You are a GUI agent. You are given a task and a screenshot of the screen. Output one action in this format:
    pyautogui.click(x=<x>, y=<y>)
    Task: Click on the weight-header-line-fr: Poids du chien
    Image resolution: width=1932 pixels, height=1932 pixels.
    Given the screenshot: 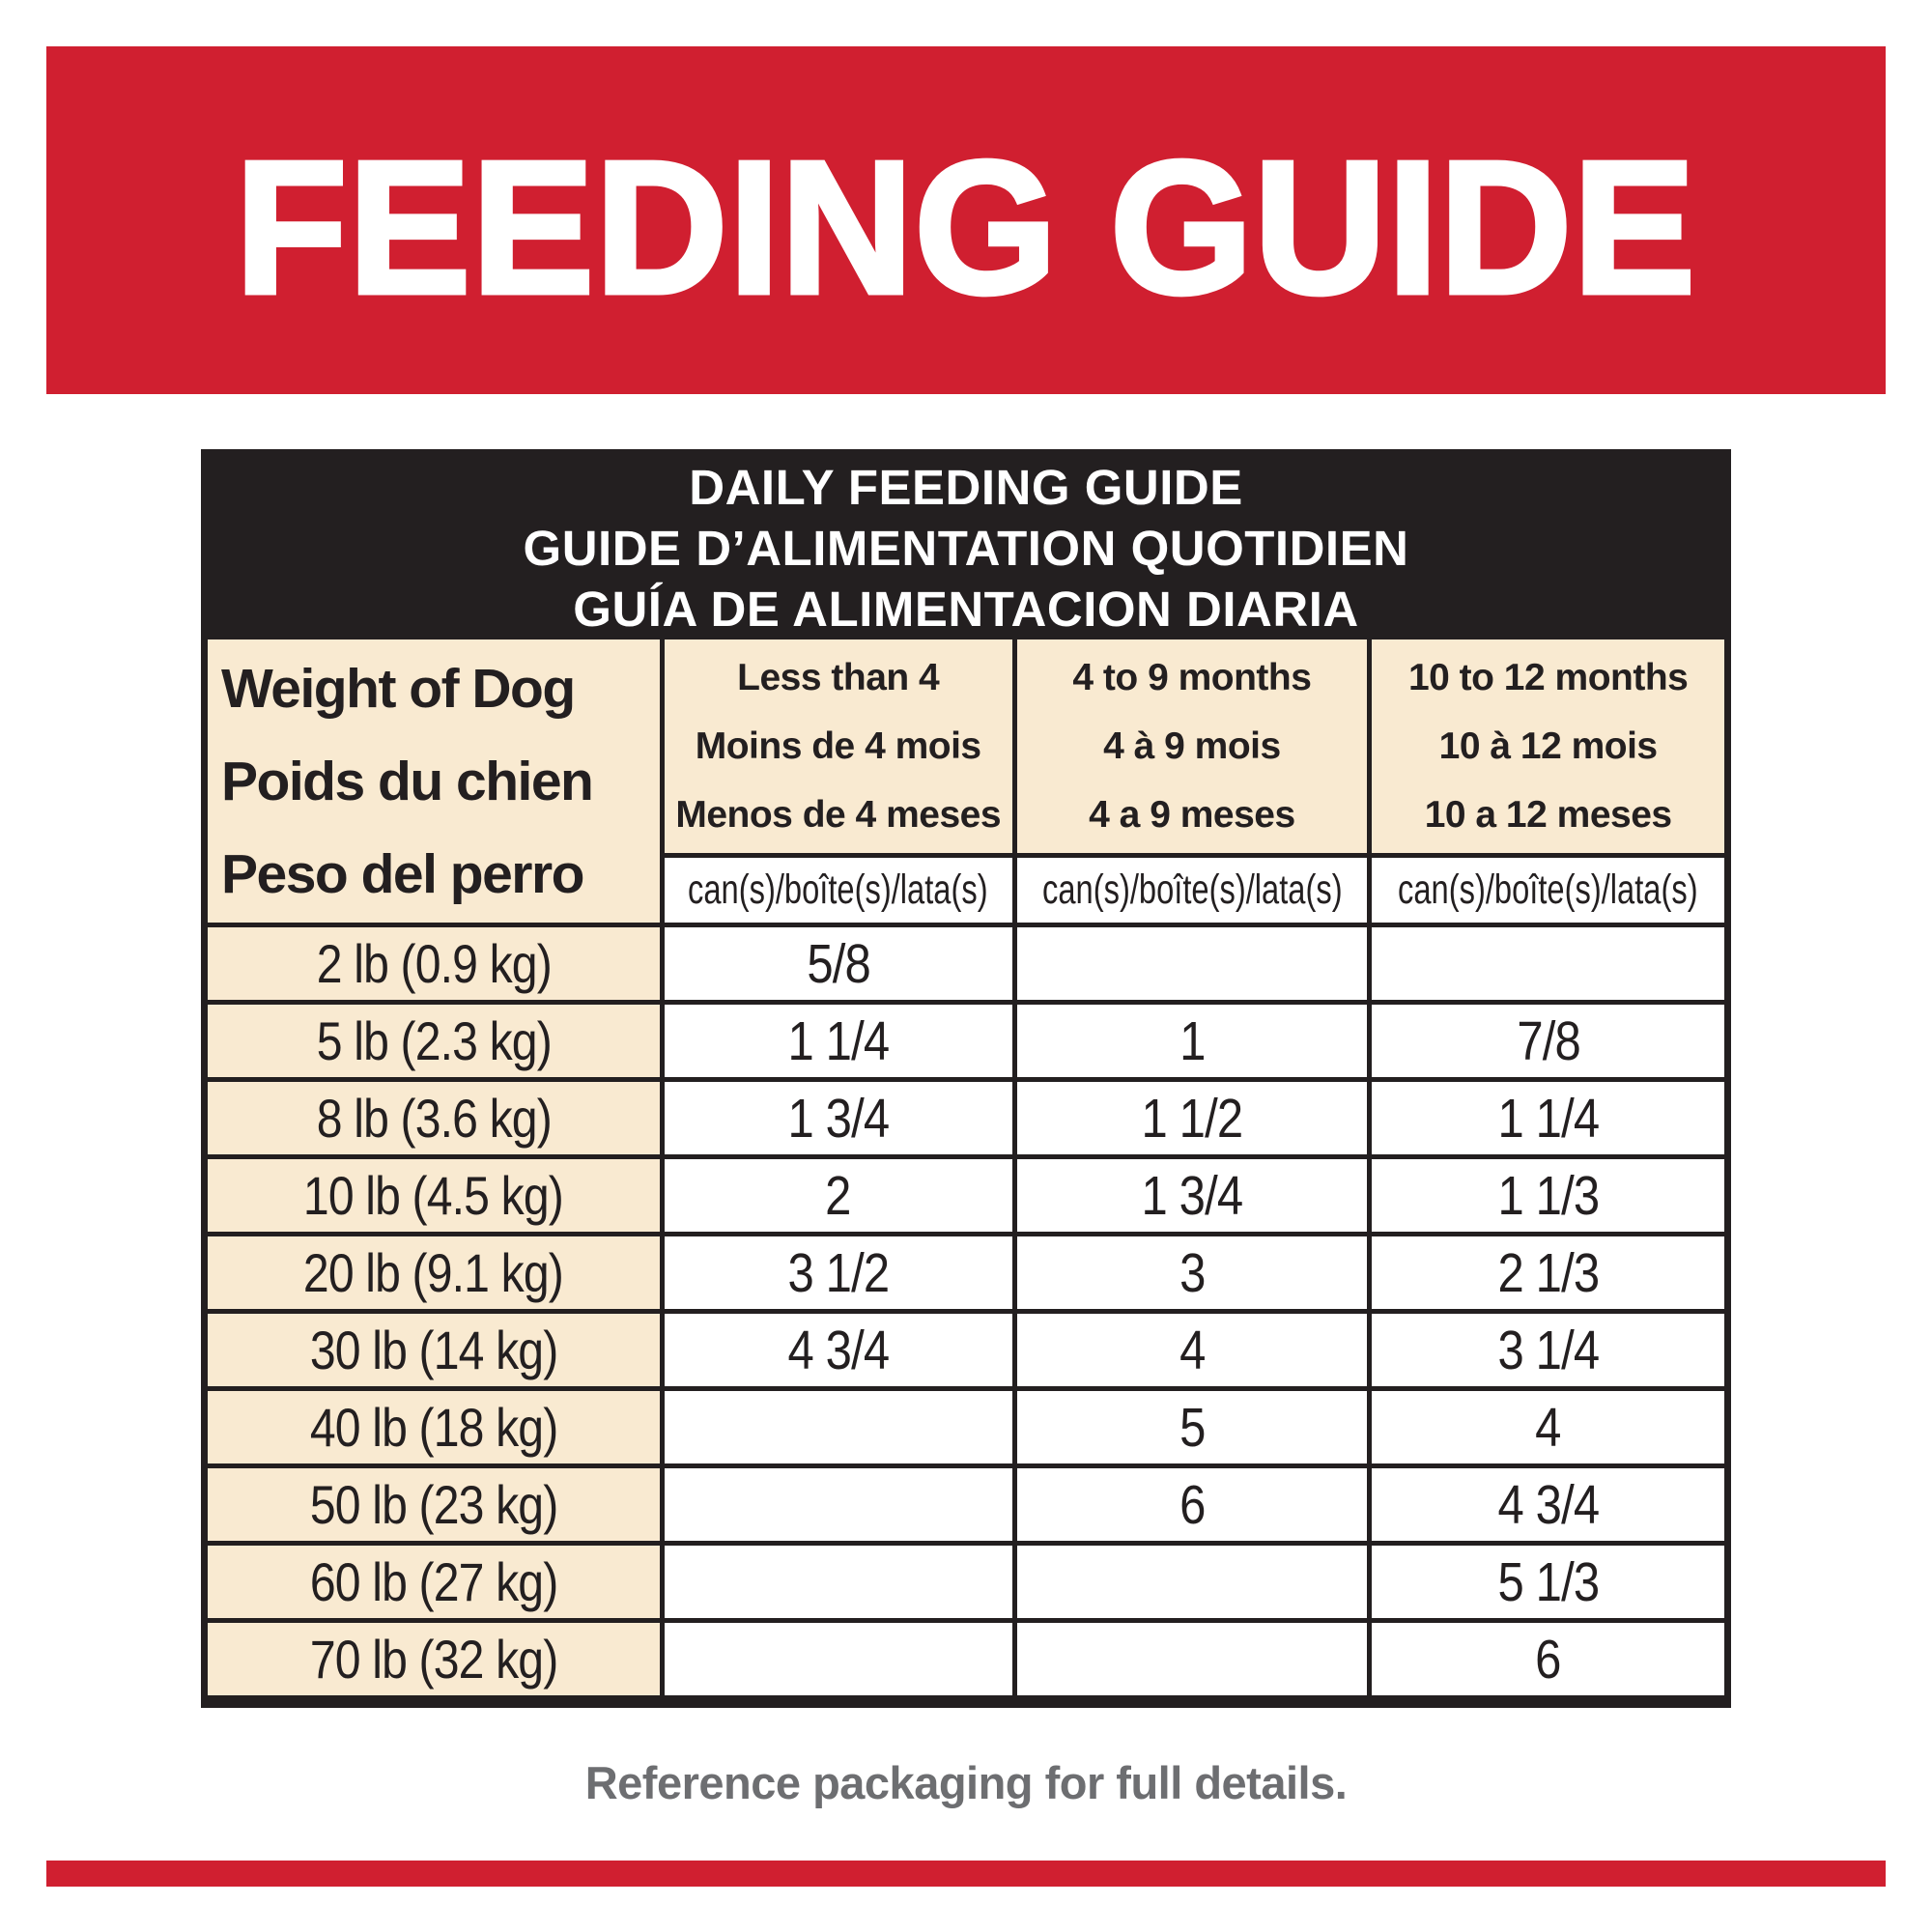 What is the action you would take?
    pyautogui.click(x=407, y=781)
    